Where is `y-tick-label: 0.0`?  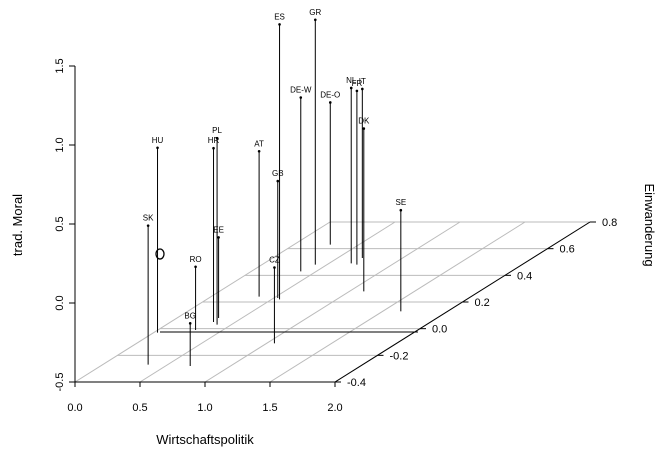
y-tick-label: 0.0 is located at coordinates (439, 330).